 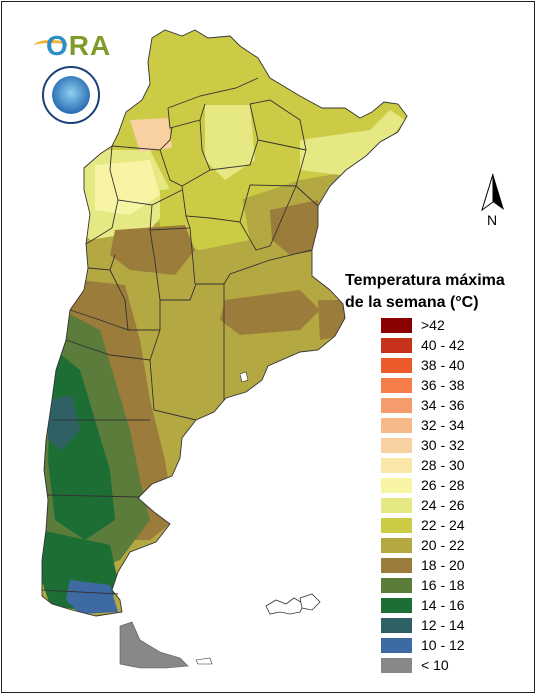 I want to click on ora-logo-text: ORA, so click(x=79, y=45).